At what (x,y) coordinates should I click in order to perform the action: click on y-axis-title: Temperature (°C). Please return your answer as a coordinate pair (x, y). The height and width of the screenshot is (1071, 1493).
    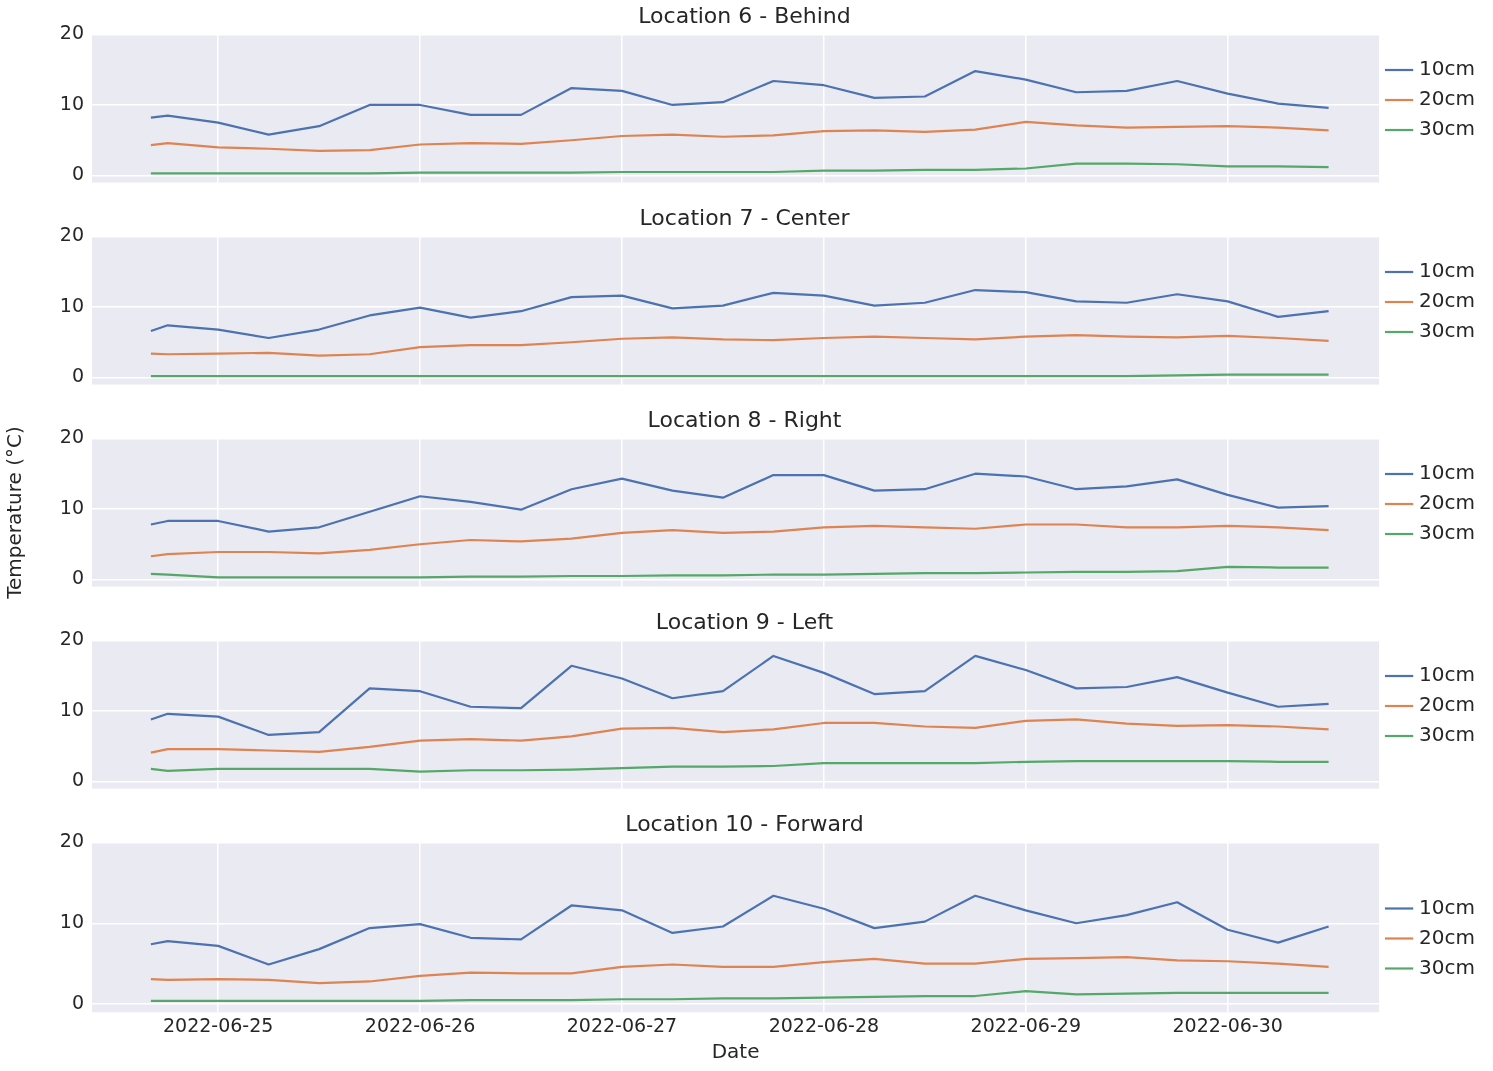
    Looking at the image, I should click on (14, 513).